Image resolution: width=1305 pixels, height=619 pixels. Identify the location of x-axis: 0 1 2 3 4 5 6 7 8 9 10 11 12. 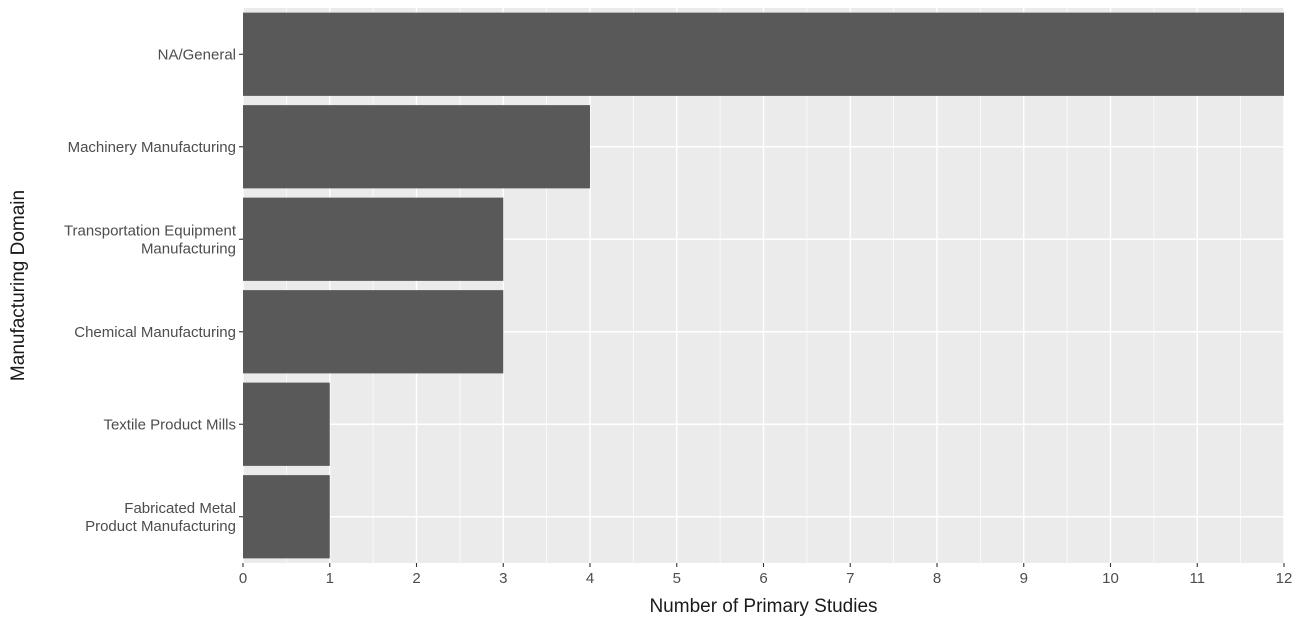
(766, 575).